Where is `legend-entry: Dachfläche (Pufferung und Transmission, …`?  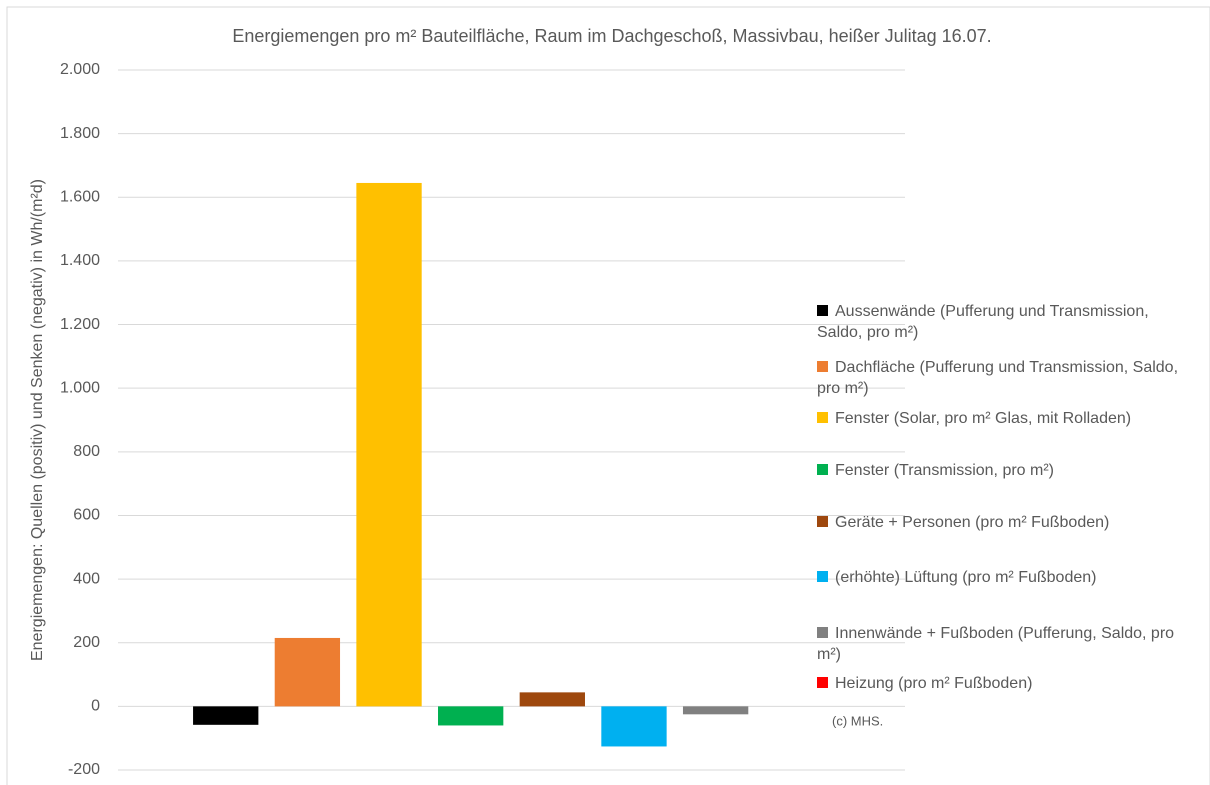 legend-entry: Dachfläche (Pufferung und Transmission, … is located at coordinates (1007, 378).